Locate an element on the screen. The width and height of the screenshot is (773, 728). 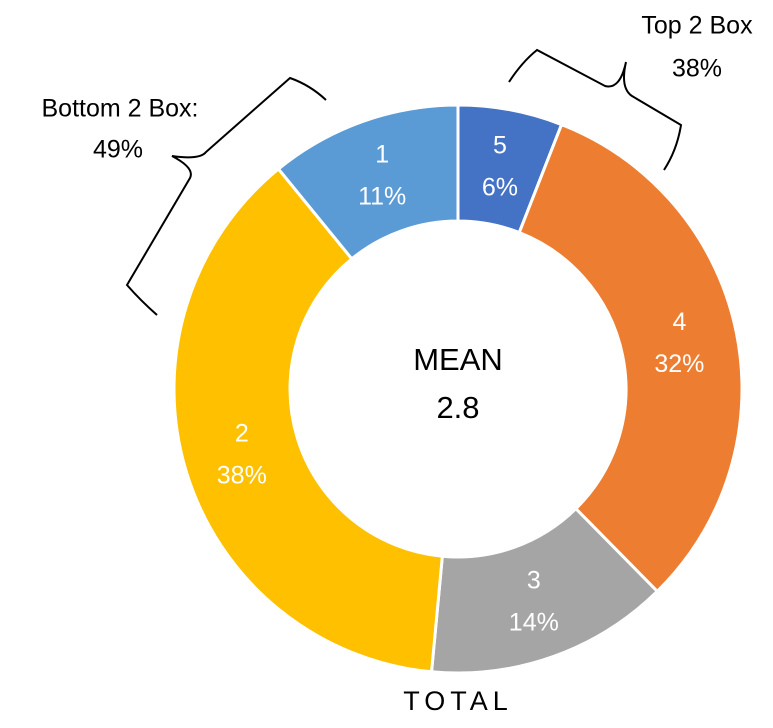
slice-value-label: 38% is located at coordinates (242, 475).